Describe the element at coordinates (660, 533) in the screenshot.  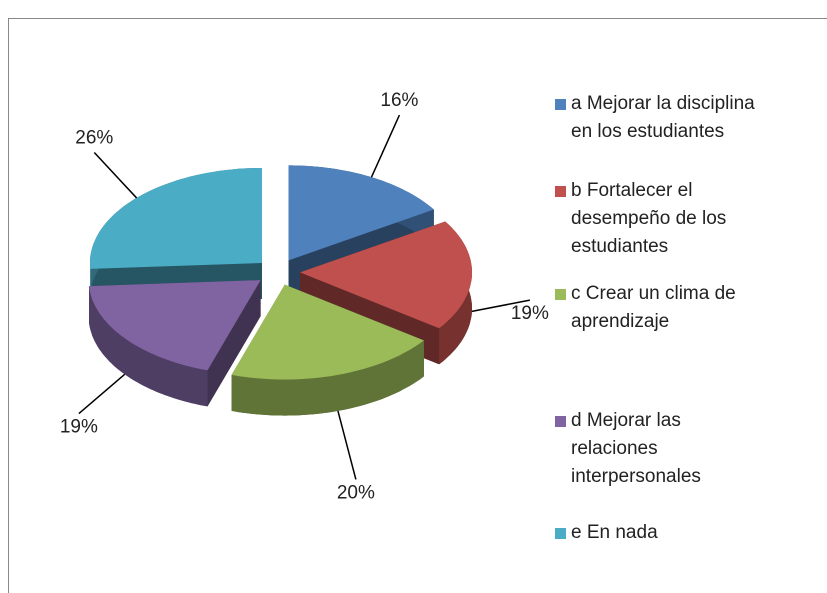
I see `legend-item: e En nada` at that location.